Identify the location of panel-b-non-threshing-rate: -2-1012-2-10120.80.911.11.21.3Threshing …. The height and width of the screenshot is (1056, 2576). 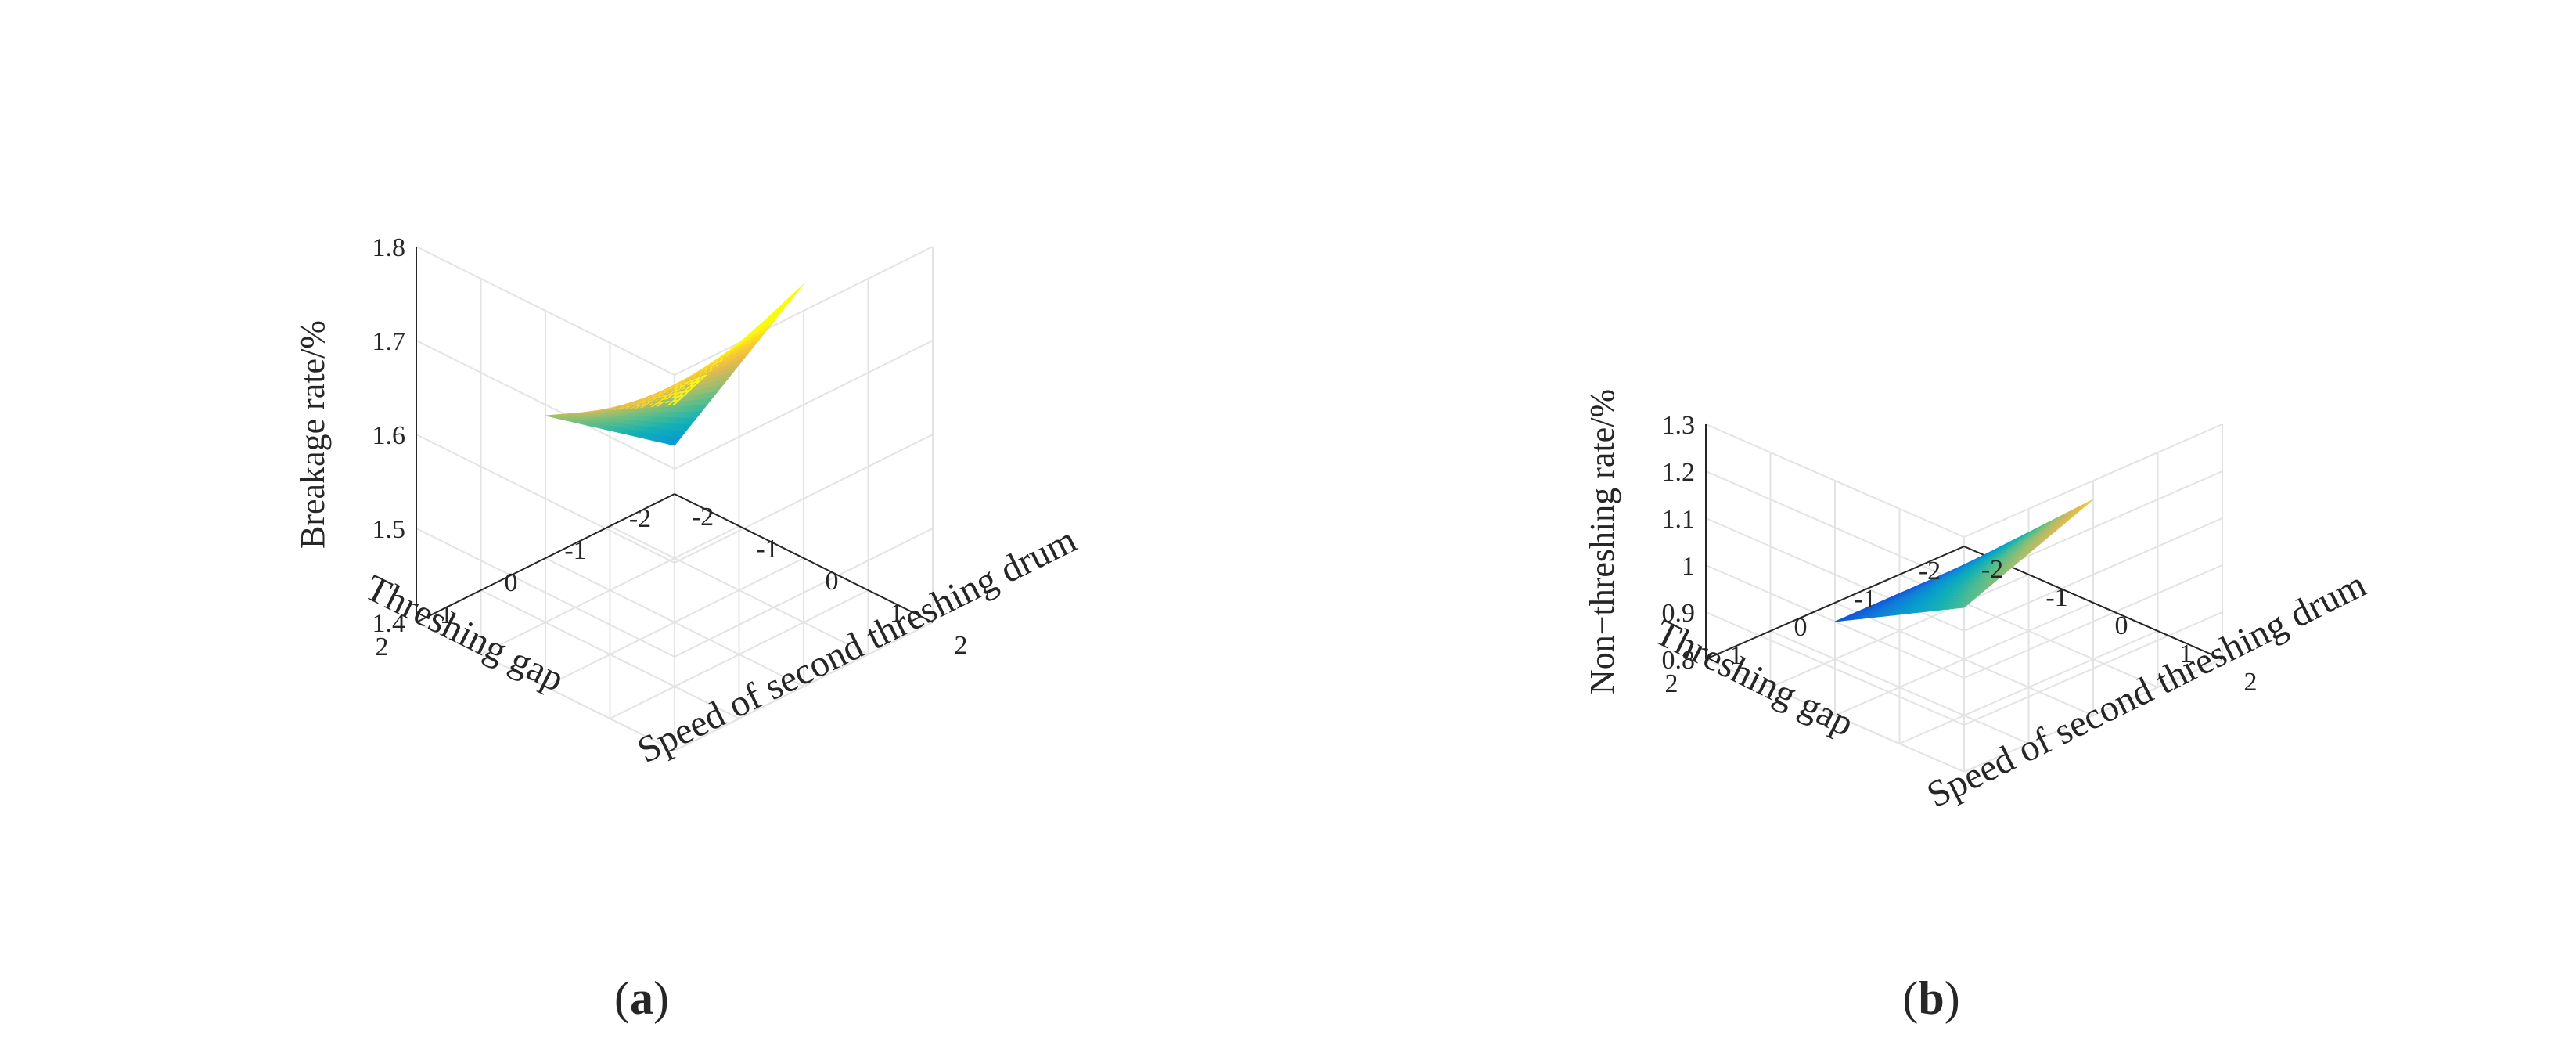
(1978, 602).